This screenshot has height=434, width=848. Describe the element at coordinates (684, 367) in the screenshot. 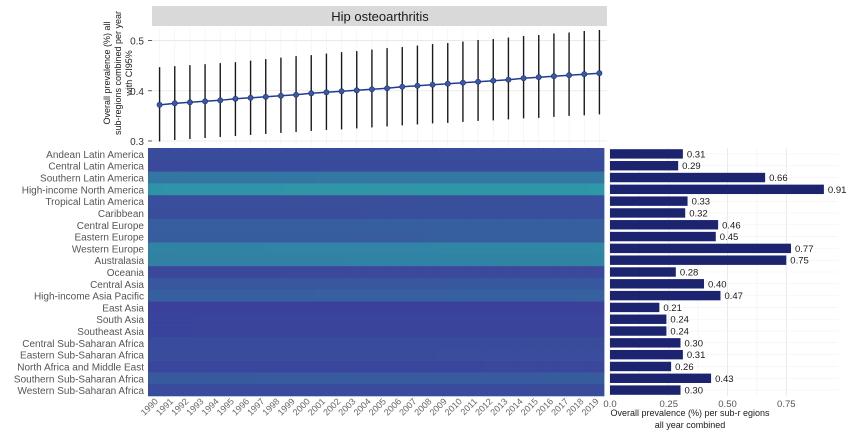

I see `bar-value-label: 0.26` at that location.